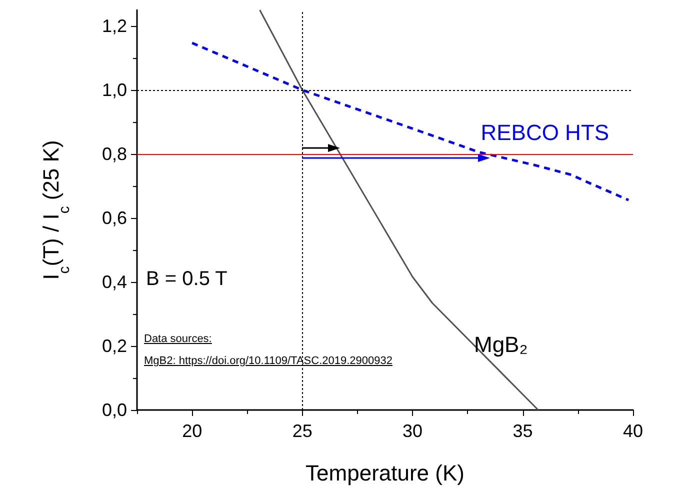 The height and width of the screenshot is (493, 674). Describe the element at coordinates (501, 345) in the screenshot. I see `annotation: MgB₂` at that location.